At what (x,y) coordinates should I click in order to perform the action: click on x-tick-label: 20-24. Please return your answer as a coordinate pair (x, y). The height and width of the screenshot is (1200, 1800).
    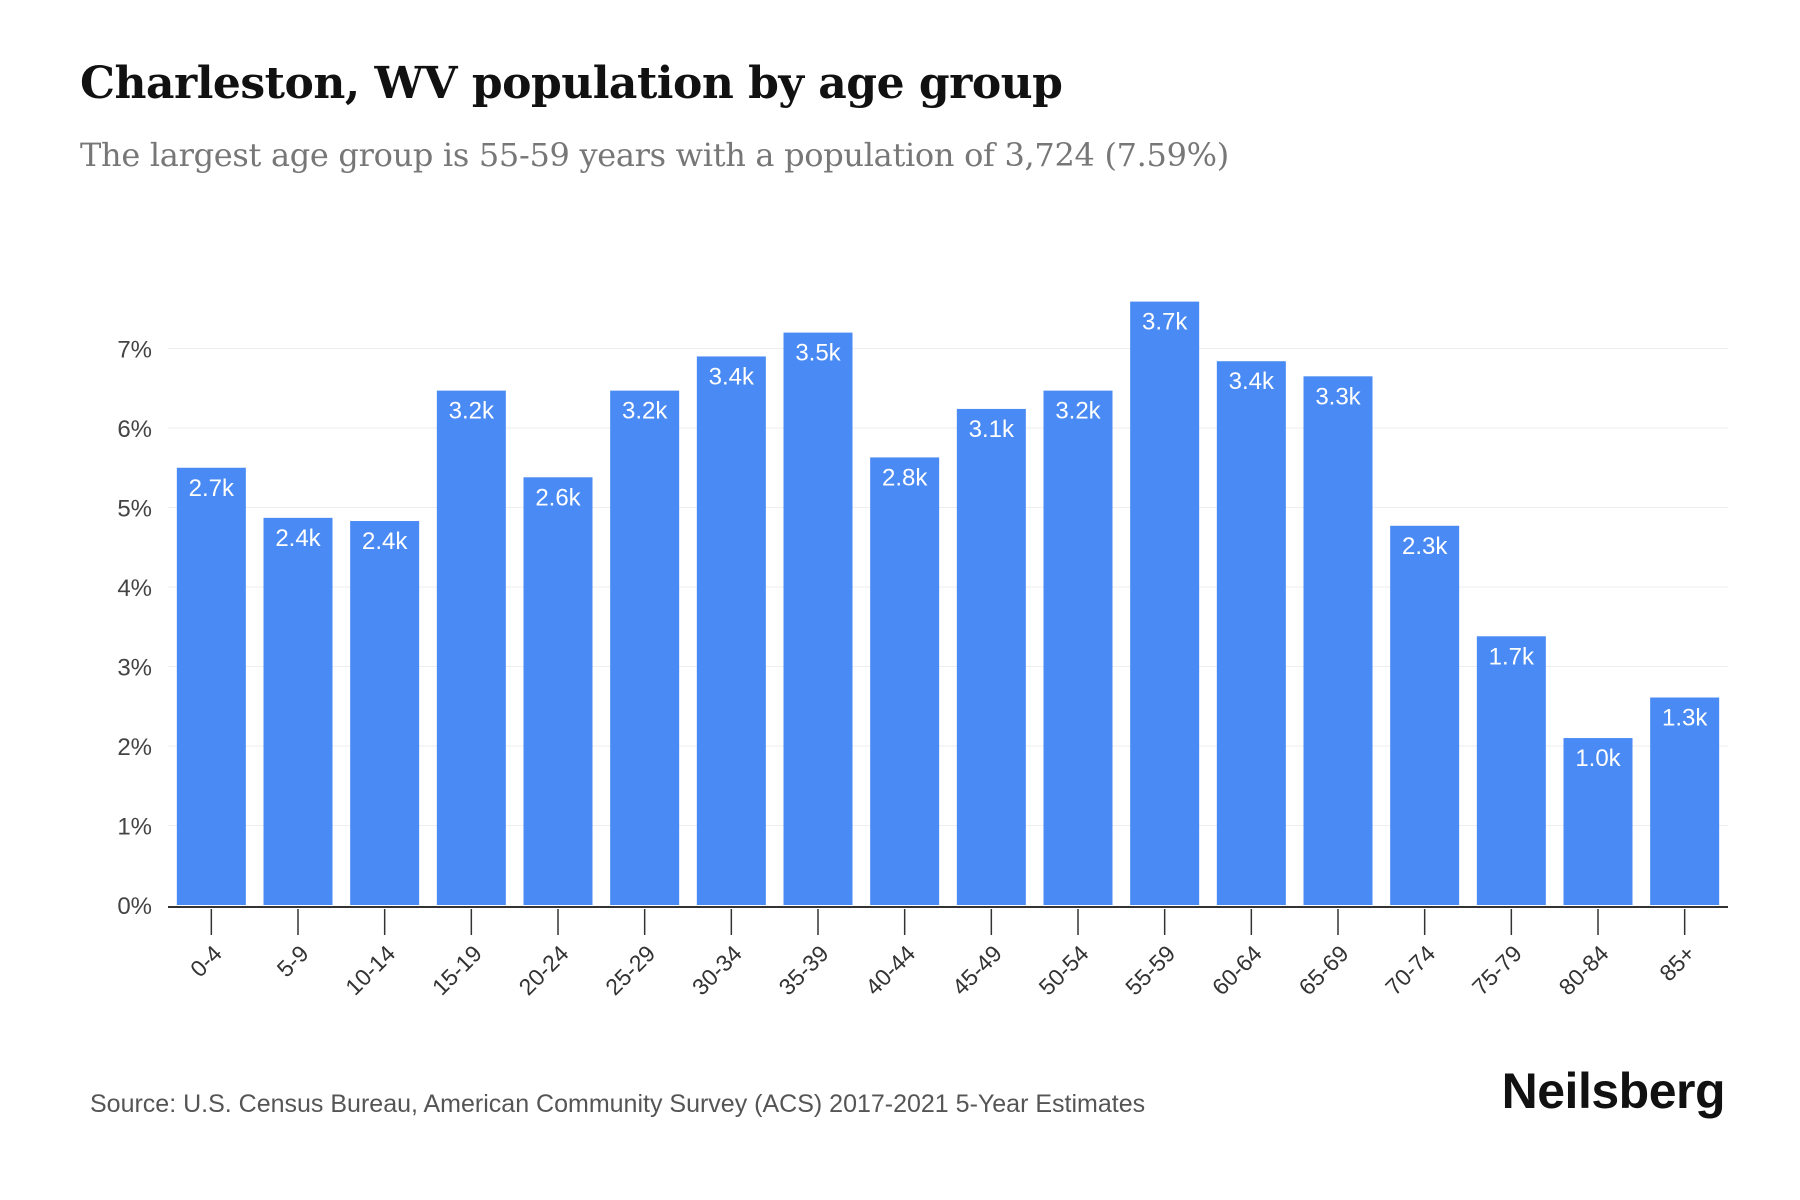
    Looking at the image, I should click on (544, 970).